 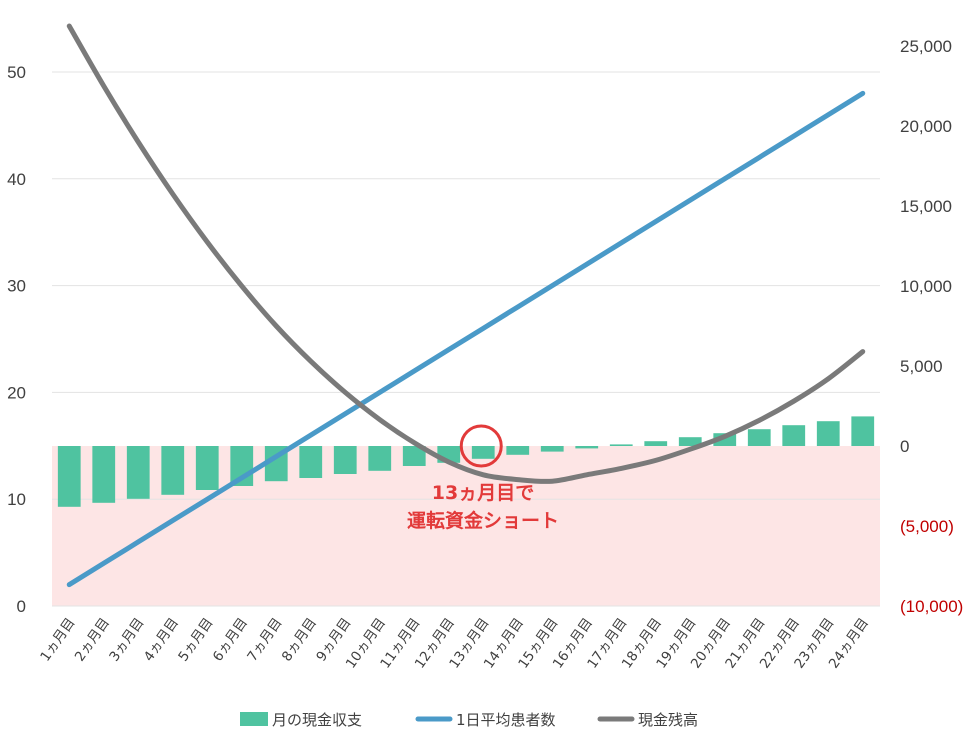 What do you see at coordinates (195, 639) in the screenshot?
I see `x-tick-label: 5ヵ月目` at bounding box center [195, 639].